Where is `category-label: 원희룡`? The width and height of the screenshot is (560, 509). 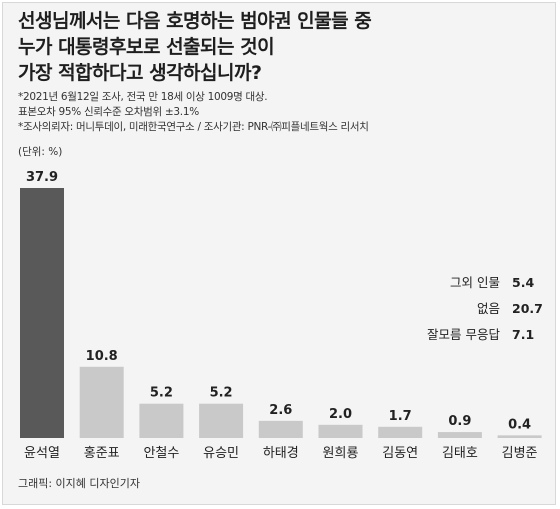 category-label: 원희룡 is located at coordinates (341, 453).